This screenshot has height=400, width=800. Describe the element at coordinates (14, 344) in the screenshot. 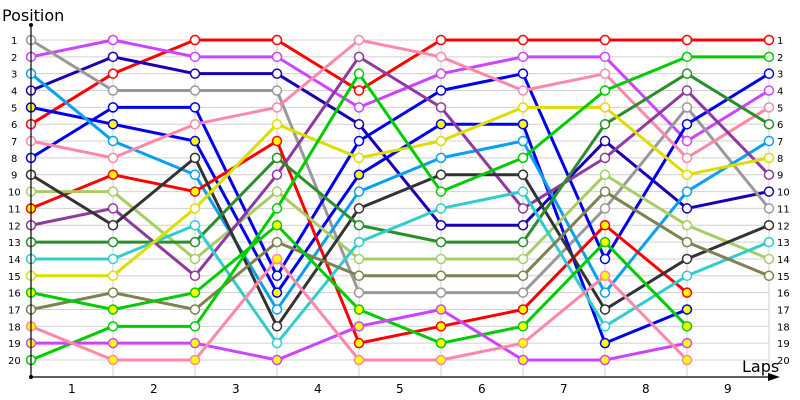

I see `y-tick-label: 19` at that location.